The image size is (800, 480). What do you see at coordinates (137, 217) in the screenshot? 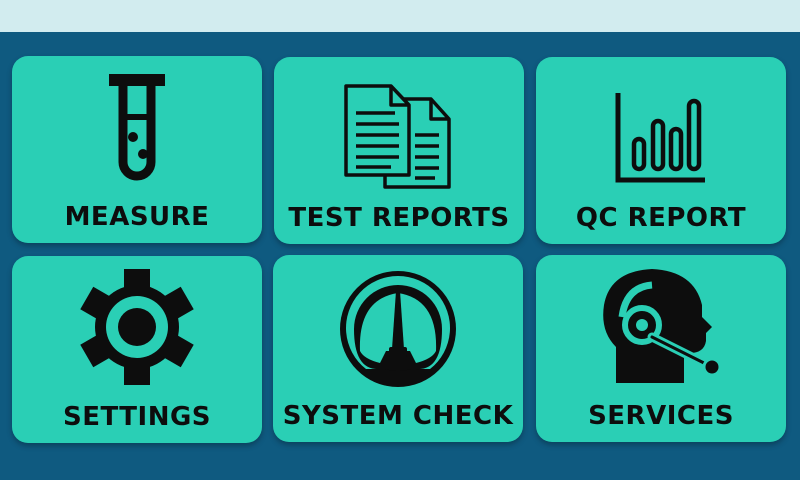
I see `measure-label: MEASURE` at bounding box center [137, 217].